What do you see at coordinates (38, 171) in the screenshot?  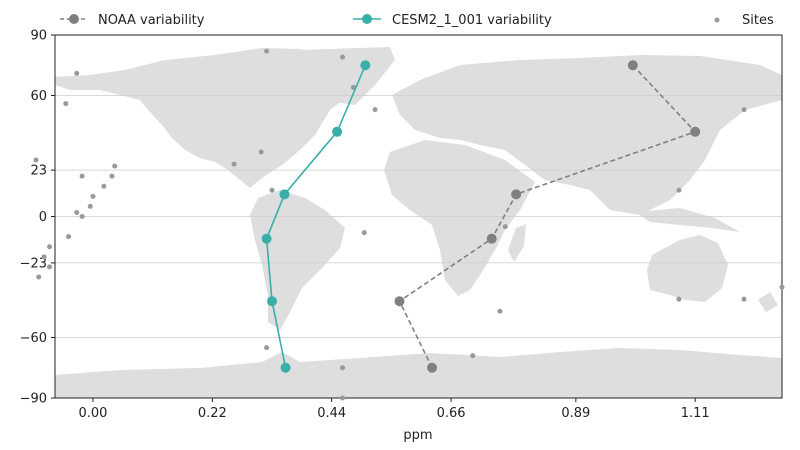 I see `y-tick-label: 23` at bounding box center [38, 171].